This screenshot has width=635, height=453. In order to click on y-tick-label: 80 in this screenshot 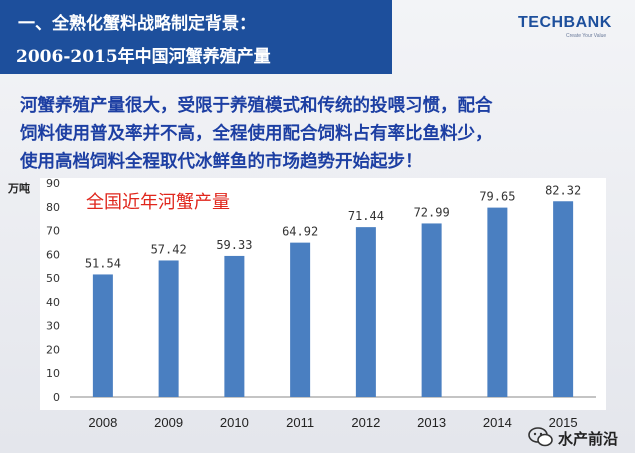, I will do `click(53, 207)`.